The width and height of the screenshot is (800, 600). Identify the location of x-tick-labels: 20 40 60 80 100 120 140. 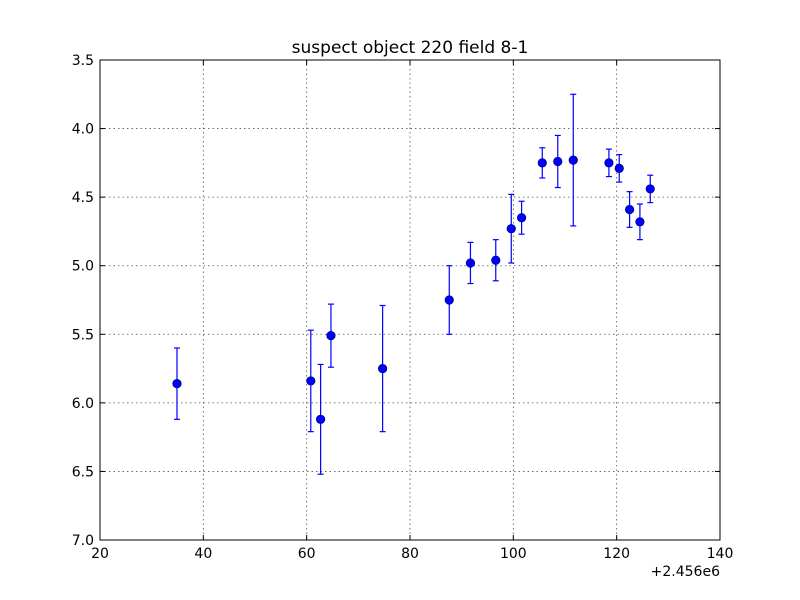
(412, 554).